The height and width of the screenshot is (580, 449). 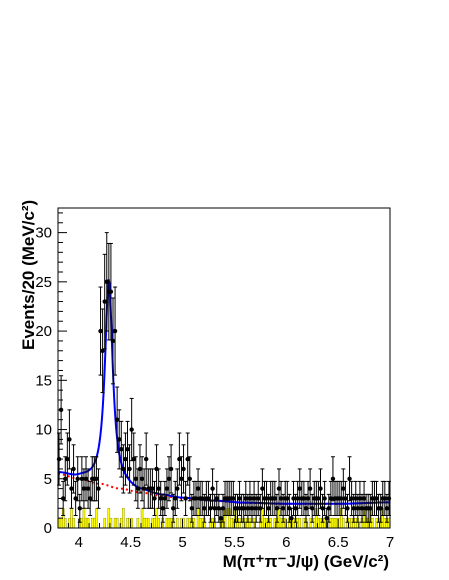 What do you see at coordinates (338, 542) in the screenshot?
I see `x-tick-label: 6.5` at bounding box center [338, 542].